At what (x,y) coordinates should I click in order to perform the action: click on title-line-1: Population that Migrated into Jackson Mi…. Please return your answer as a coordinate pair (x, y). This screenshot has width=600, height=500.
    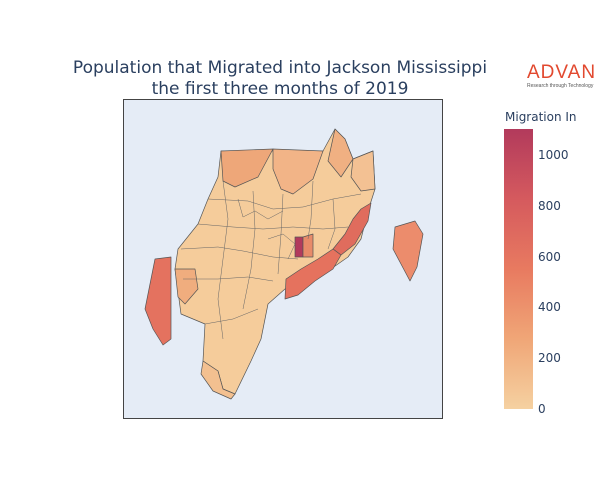
    Looking at the image, I should click on (280, 68).